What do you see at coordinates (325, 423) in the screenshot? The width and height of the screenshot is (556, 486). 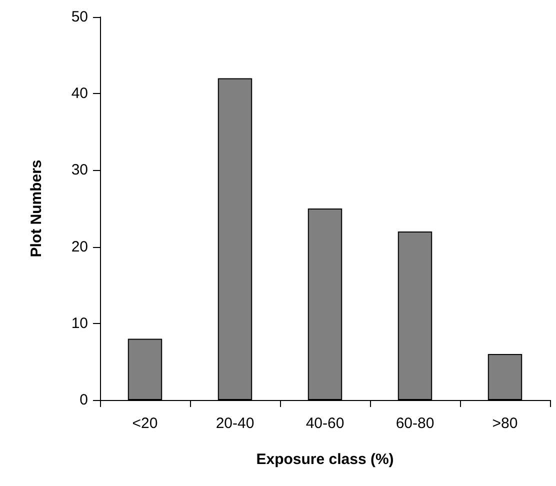 I see `x-tick-label: 40-60` at bounding box center [325, 423].